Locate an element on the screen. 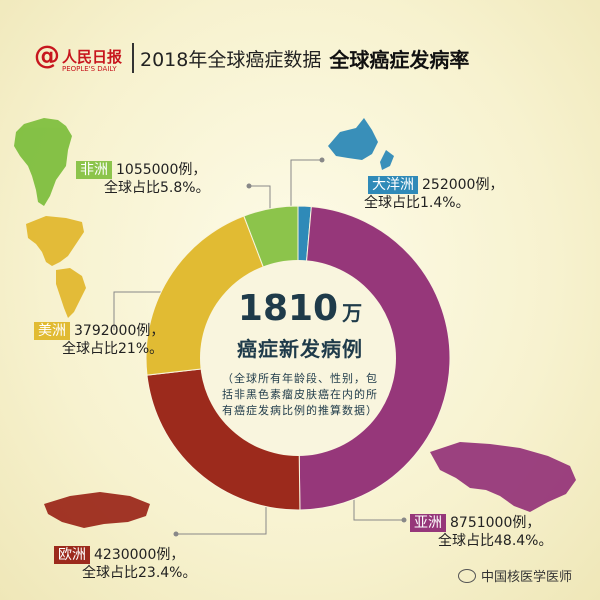 The height and width of the screenshot is (600, 600). label-asia-name: 亚洲 is located at coordinates (428, 523).